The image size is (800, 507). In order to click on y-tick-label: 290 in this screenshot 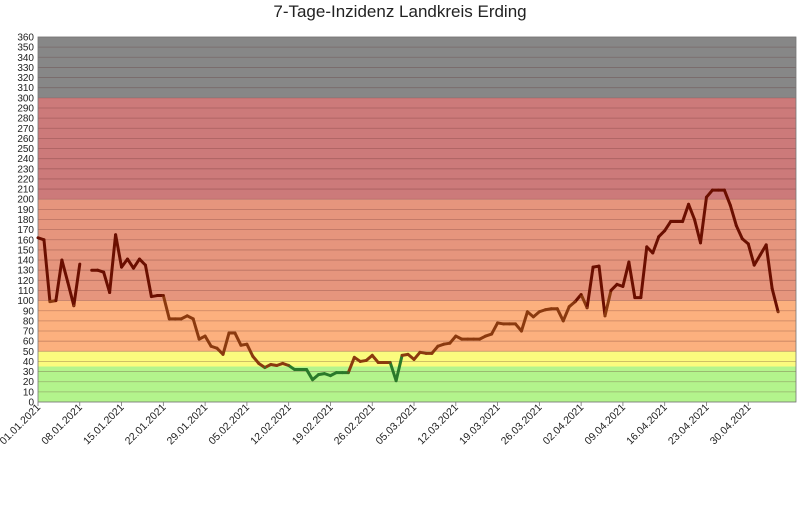, I will do `click(25, 108)`.